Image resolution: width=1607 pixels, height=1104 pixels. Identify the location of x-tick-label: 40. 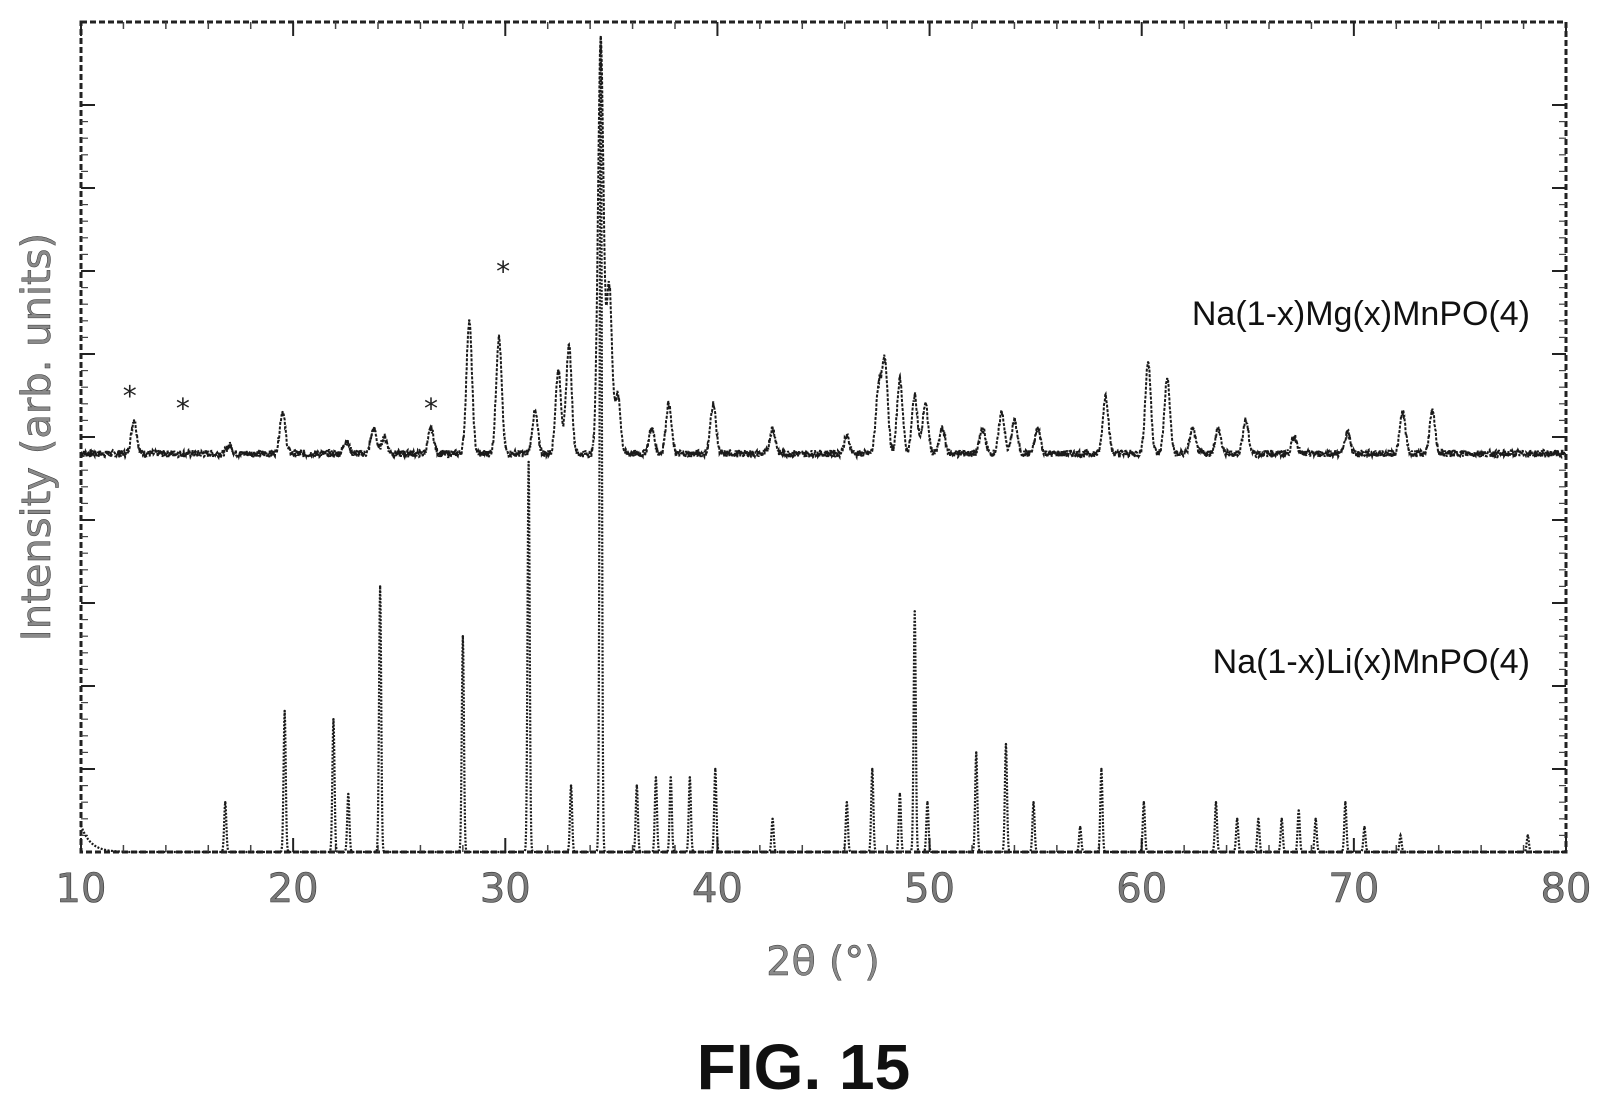
(717, 889).